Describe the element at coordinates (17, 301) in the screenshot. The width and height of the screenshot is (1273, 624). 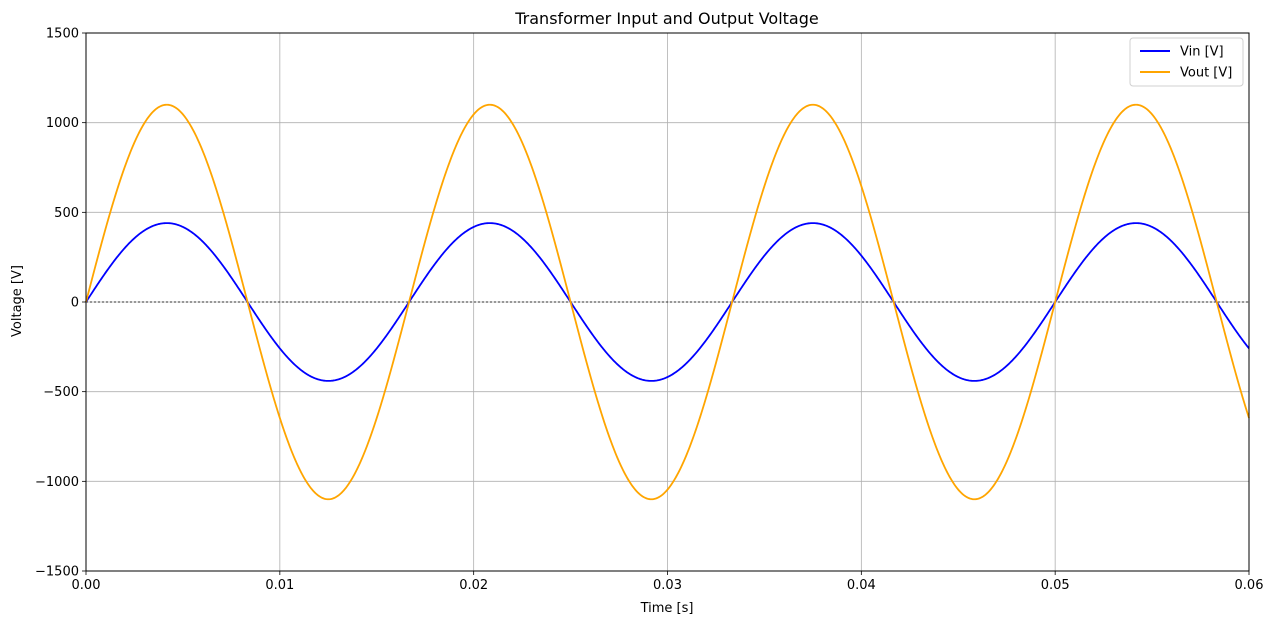
I see `y-axis-label: Voltage [V]` at that location.